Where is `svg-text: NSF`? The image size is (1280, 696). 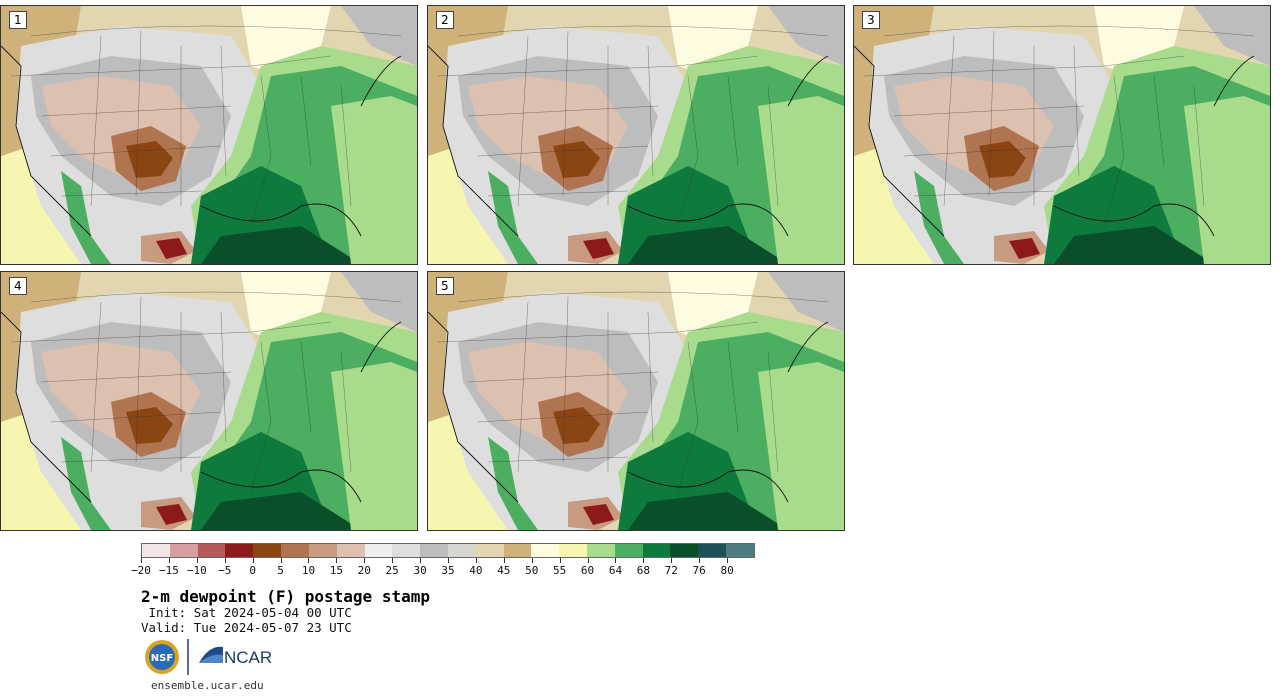
svg-text: NSF is located at coordinates (162, 658).